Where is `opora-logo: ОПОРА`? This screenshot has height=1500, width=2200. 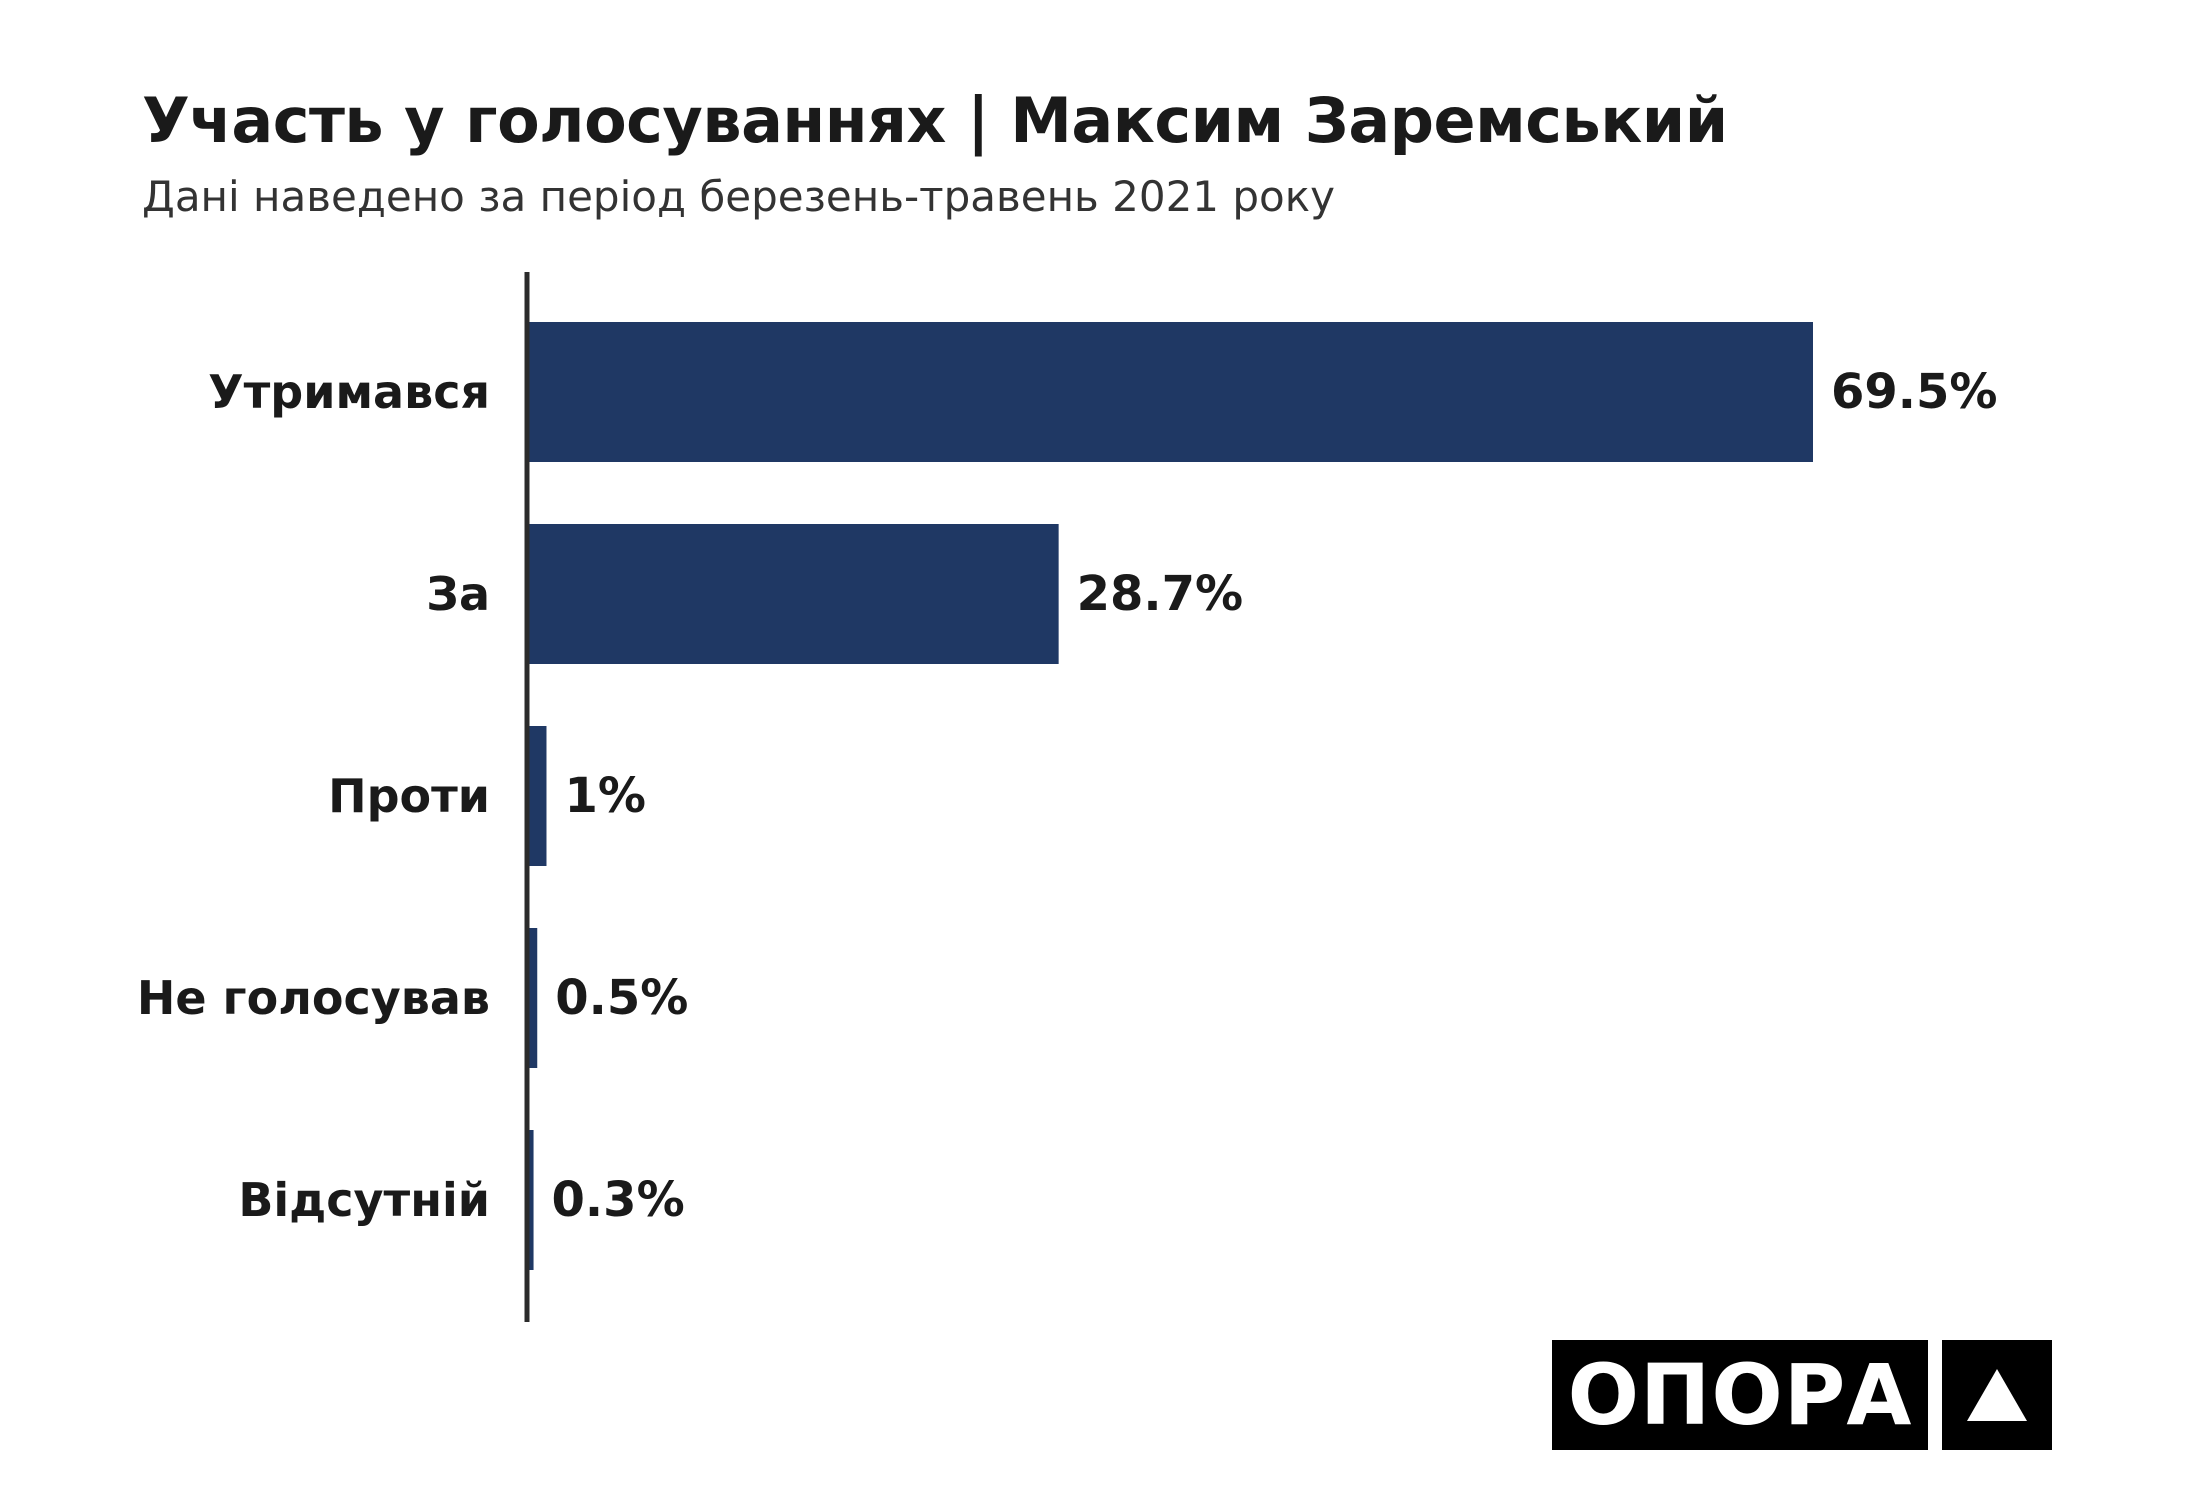 opora-logo: ОПОРА is located at coordinates (1802, 1395).